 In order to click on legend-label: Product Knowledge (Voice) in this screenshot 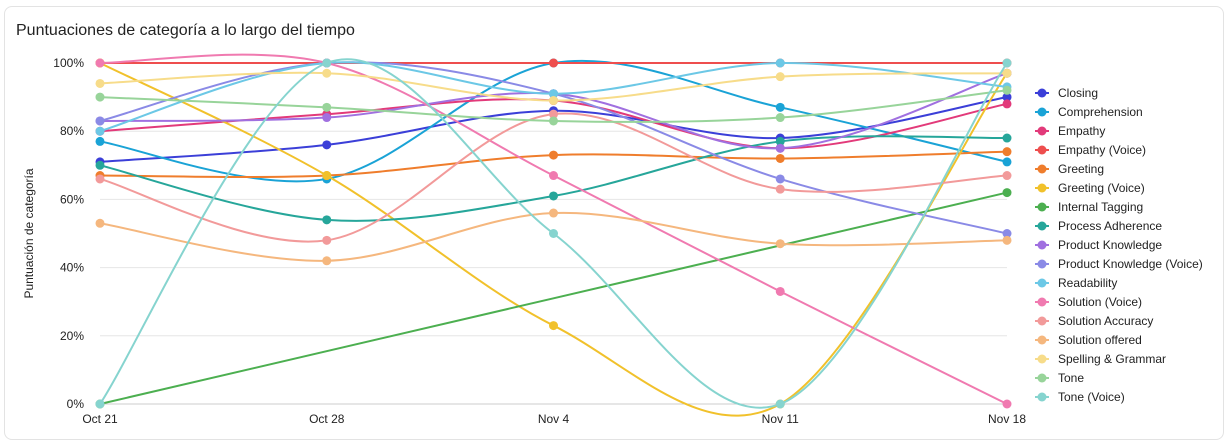, I will do `click(1130, 264)`.